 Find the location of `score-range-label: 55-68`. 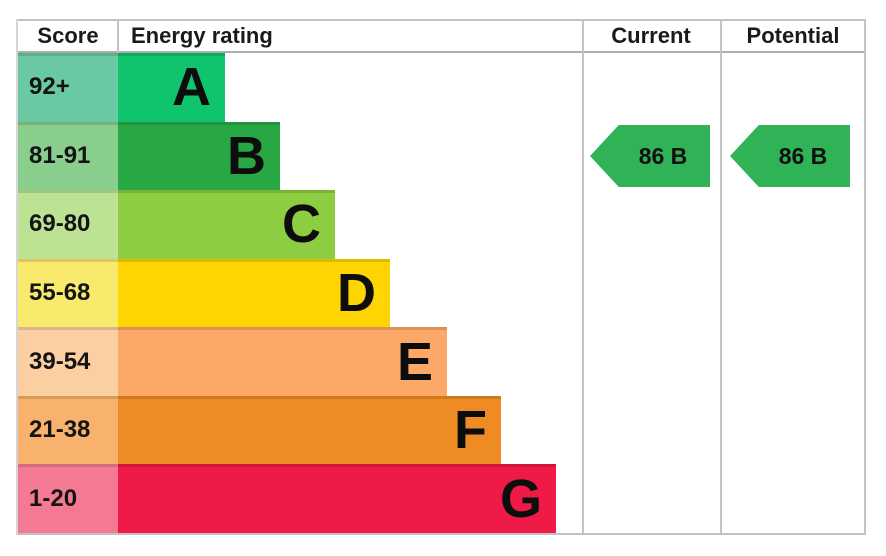

score-range-label: 55-68 is located at coordinates (60, 293).